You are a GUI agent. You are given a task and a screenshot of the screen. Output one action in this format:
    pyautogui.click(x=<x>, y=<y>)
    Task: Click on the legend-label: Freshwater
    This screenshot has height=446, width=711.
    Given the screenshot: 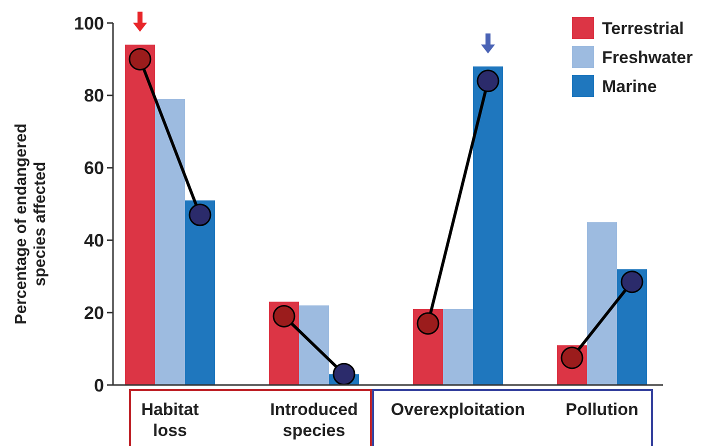 What is the action you would take?
    pyautogui.click(x=648, y=57)
    